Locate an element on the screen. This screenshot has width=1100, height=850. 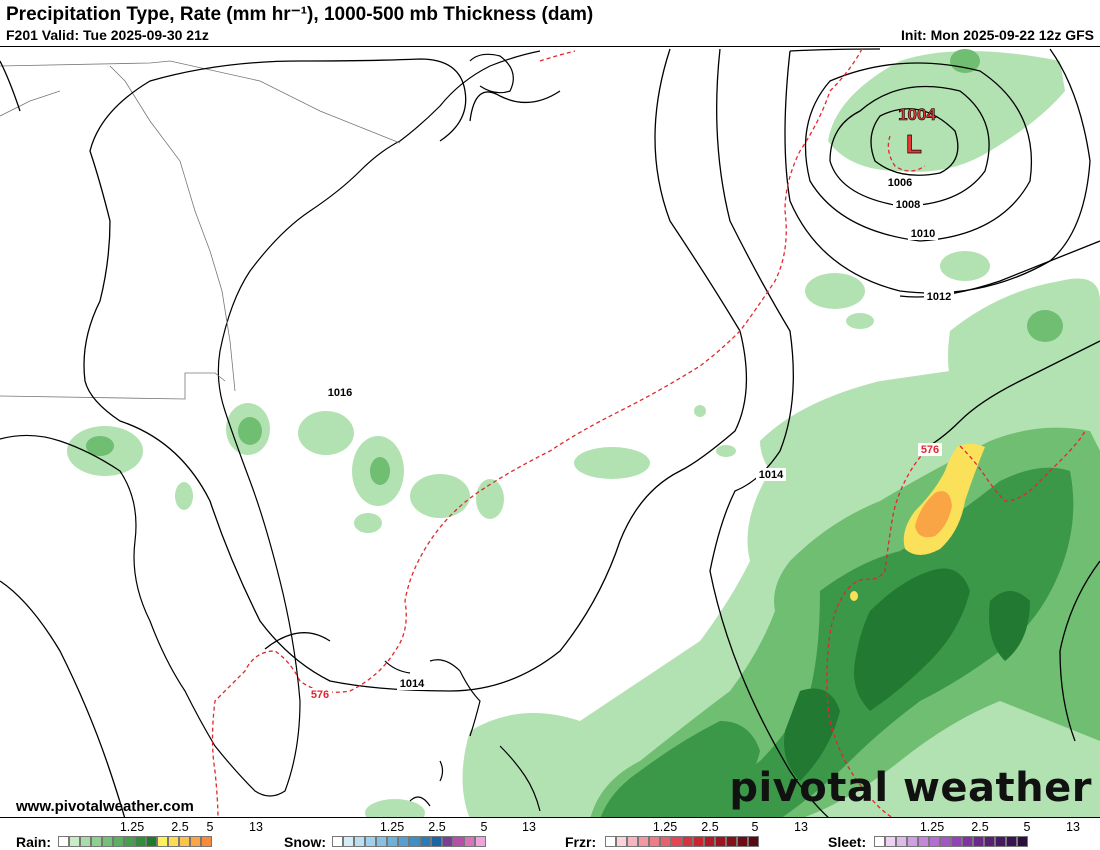
isobar-label-1012: 1012 is located at coordinates (939, 297).